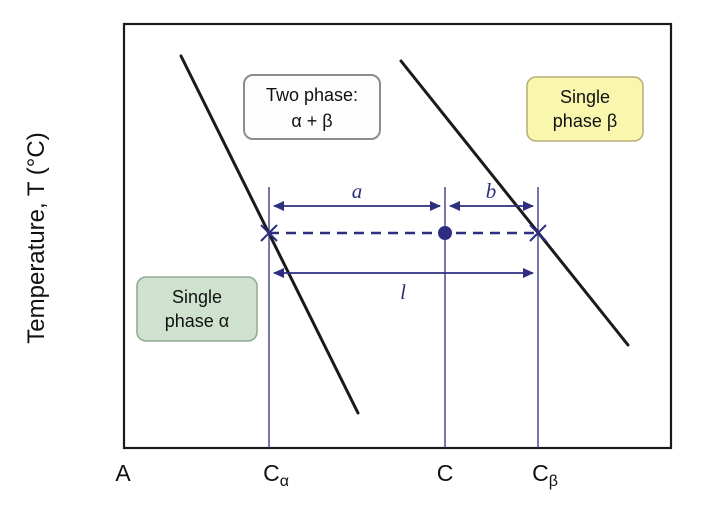 The width and height of the screenshot is (702, 510). I want to click on segment-a-label: a, so click(357, 191).